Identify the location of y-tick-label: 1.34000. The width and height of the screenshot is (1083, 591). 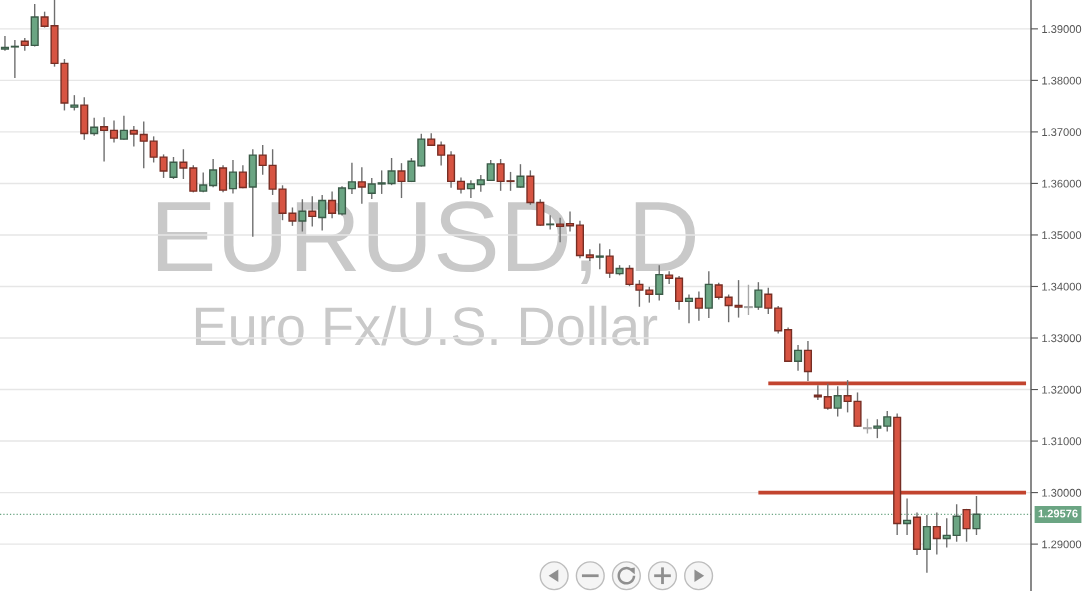
(1062, 286).